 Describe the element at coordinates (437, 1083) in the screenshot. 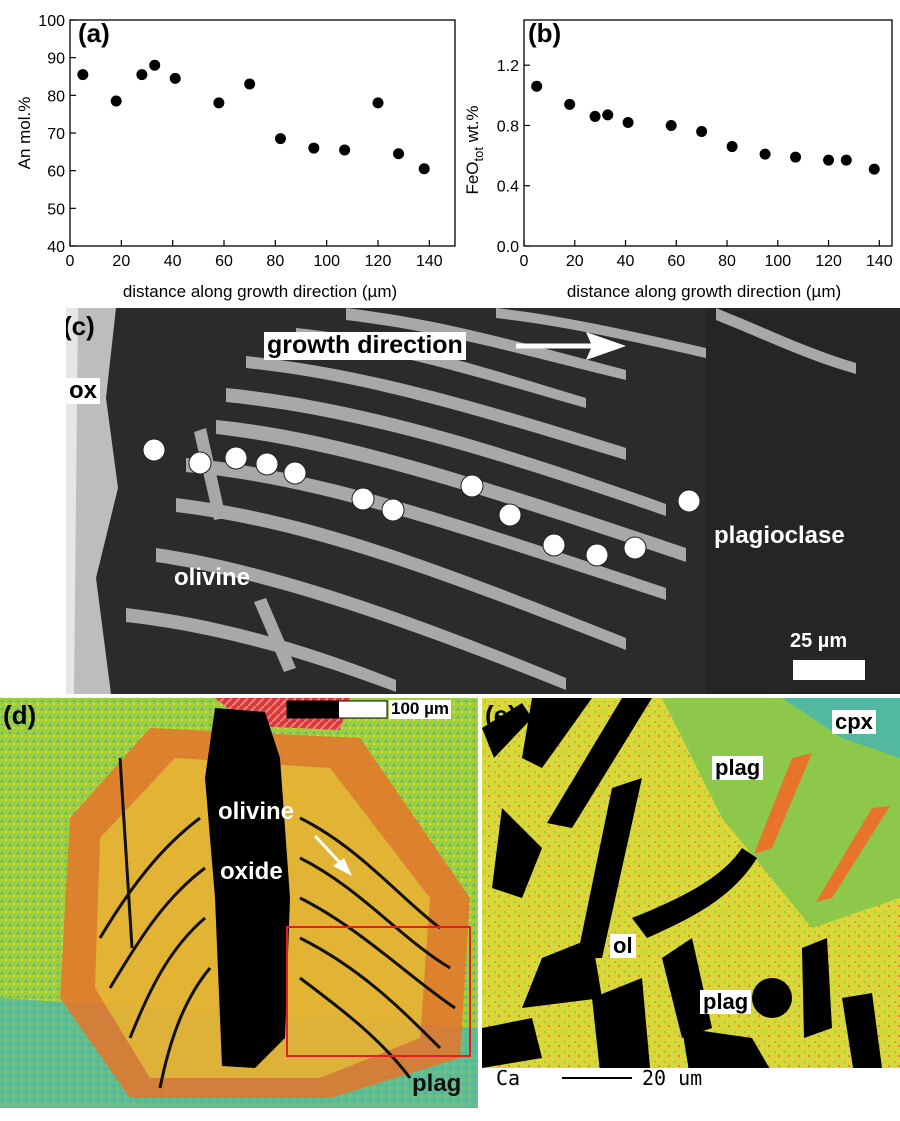

I see `panel-d-label-plag: plag` at that location.